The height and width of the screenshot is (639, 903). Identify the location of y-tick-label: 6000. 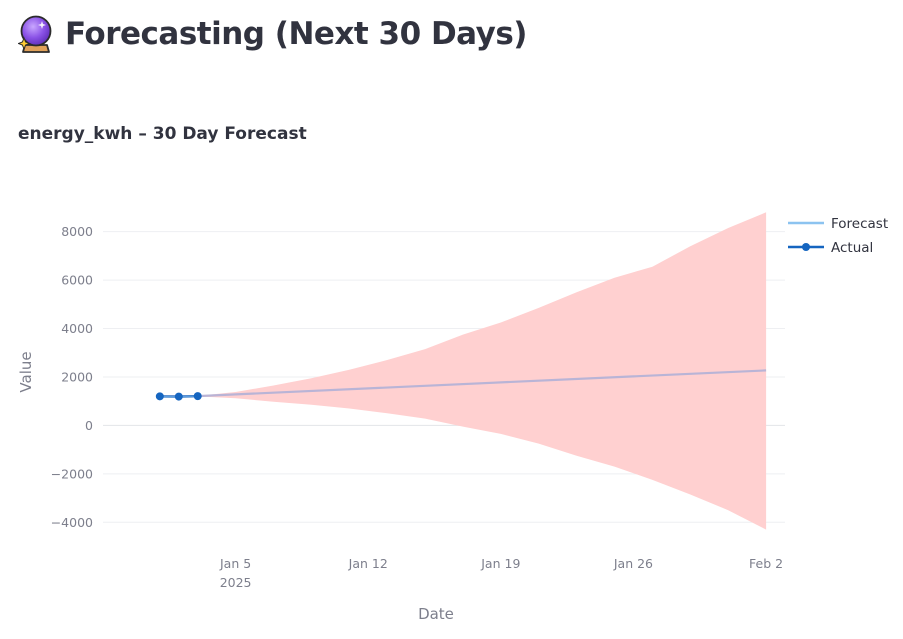
(77, 280).